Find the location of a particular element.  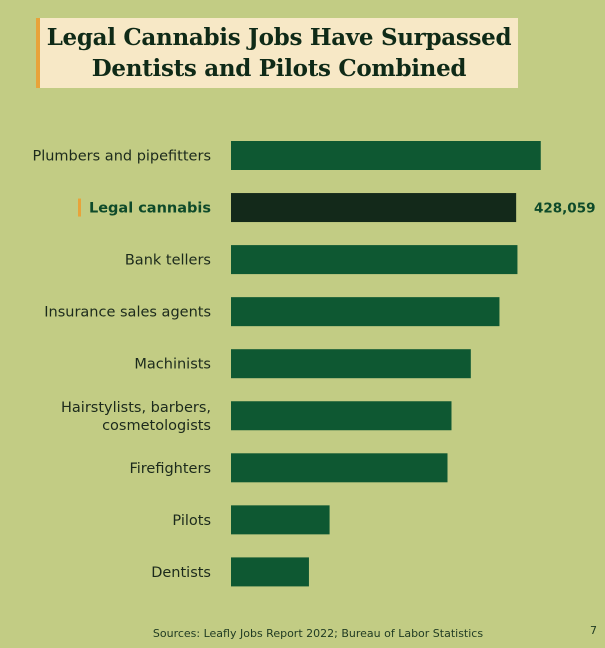

category-label-0: Plumbers and pipefitters is located at coordinates (121, 157).